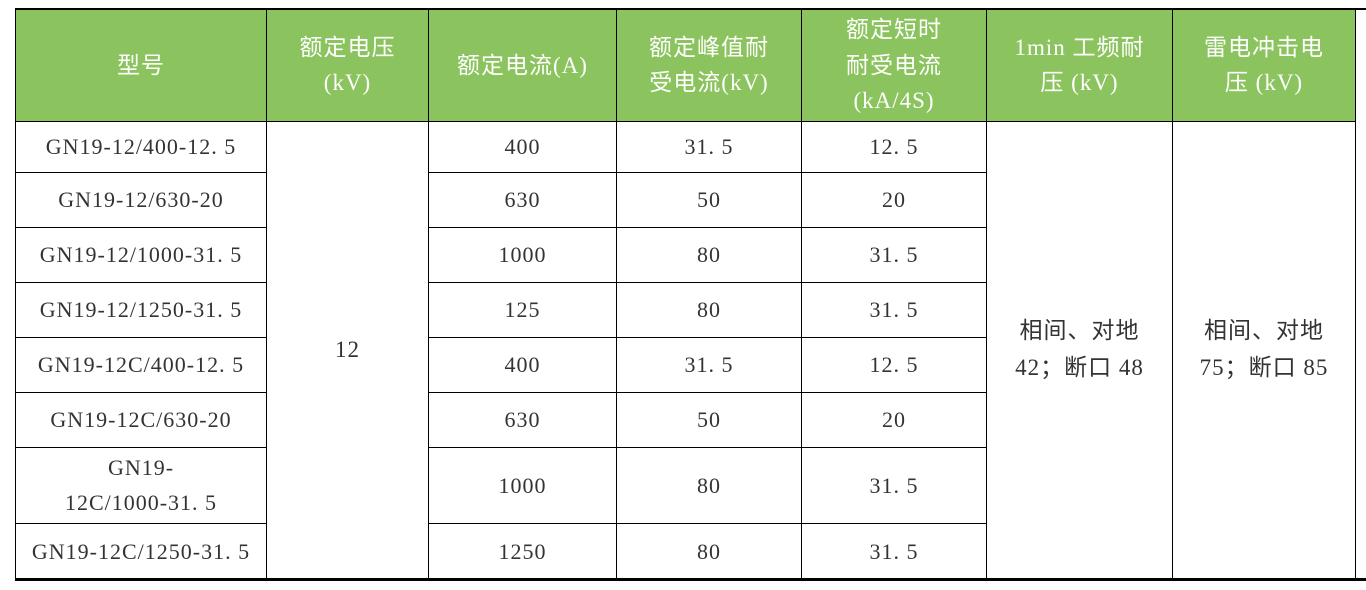 This screenshot has width=1366, height=590. What do you see at coordinates (1079, 66) in the screenshot?
I see `col-header-power-freq-withstand: 1min 工频耐 压 (kV)` at bounding box center [1079, 66].